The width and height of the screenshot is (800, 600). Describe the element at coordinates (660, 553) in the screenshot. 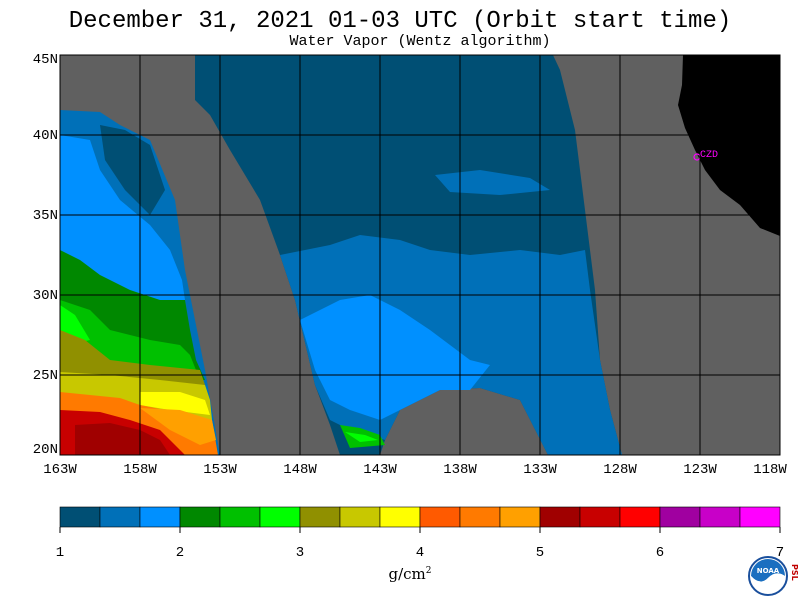

I see `colorbar-tick-6: 6` at that location.